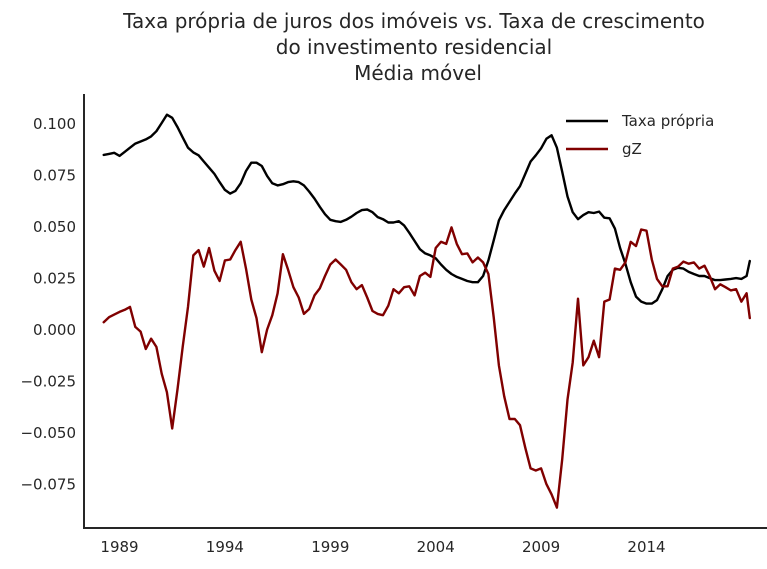 This screenshot has height=569, width=767. I want to click on y-tick-label: 0.075, so click(54, 176).